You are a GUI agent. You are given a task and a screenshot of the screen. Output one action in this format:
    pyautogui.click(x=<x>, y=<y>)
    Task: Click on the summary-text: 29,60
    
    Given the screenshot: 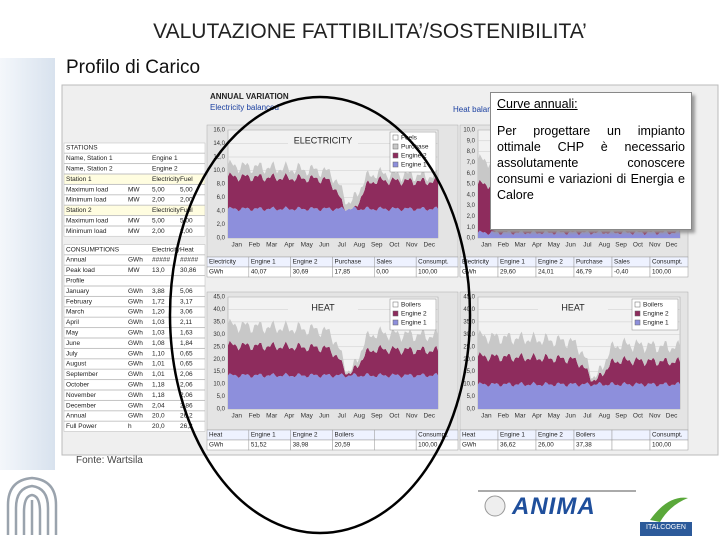 What is the action you would take?
    pyautogui.click(x=508, y=272)
    